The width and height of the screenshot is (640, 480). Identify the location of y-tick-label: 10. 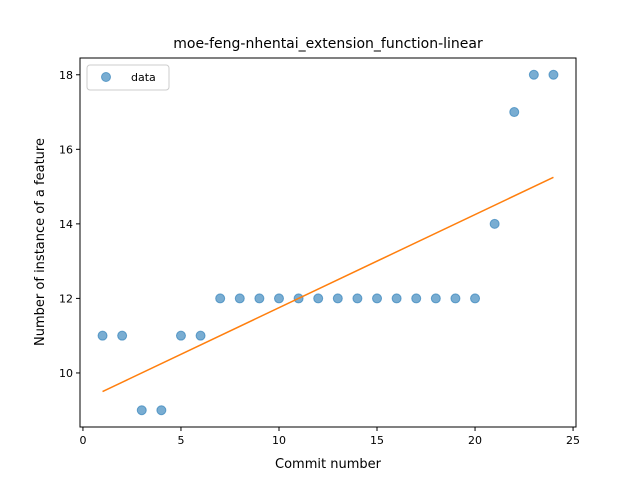
(66, 373).